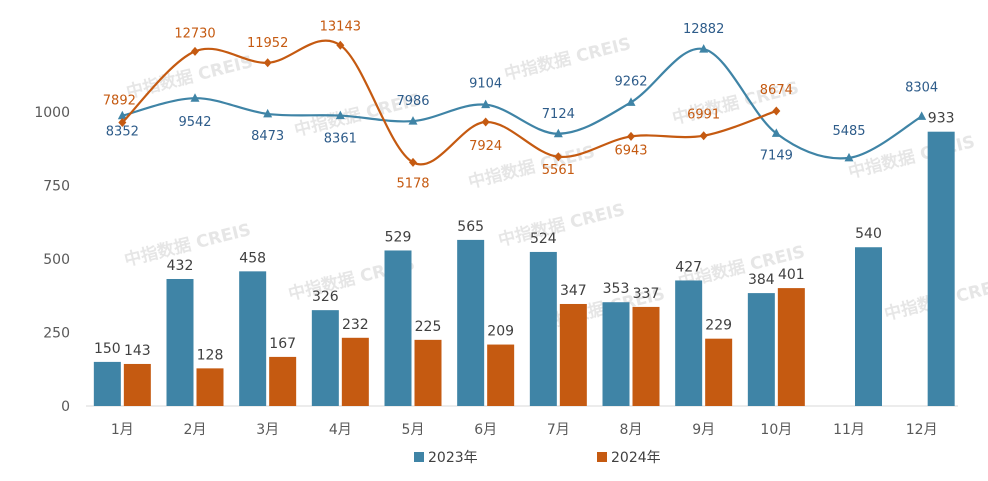 The image size is (988, 481). Describe the element at coordinates (107, 349) in the screenshot. I see `bar-value-label: 150` at that location.